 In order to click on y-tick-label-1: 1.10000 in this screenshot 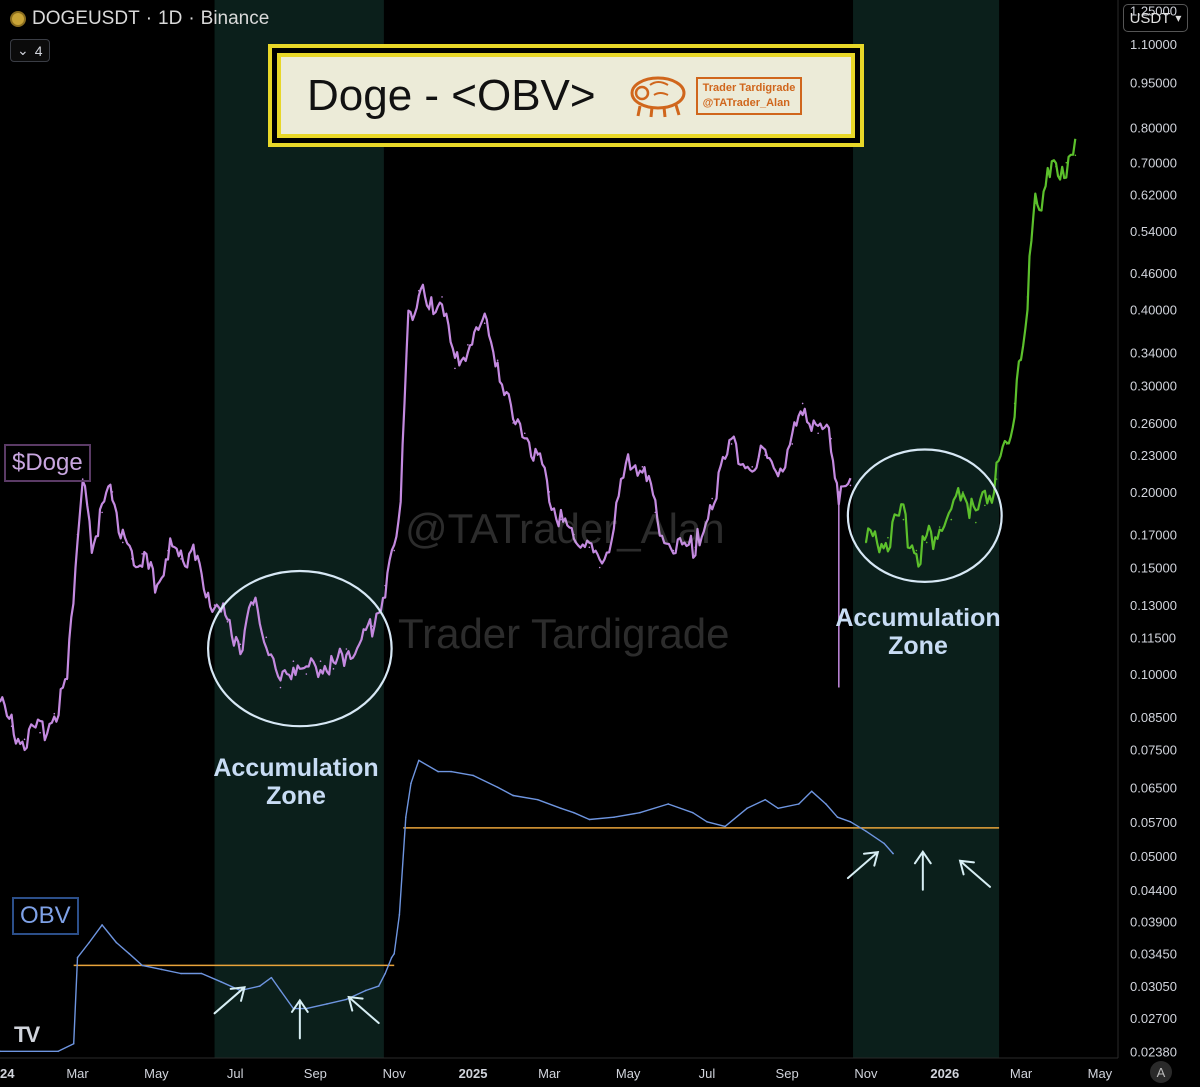, I will do `click(1153, 44)`.